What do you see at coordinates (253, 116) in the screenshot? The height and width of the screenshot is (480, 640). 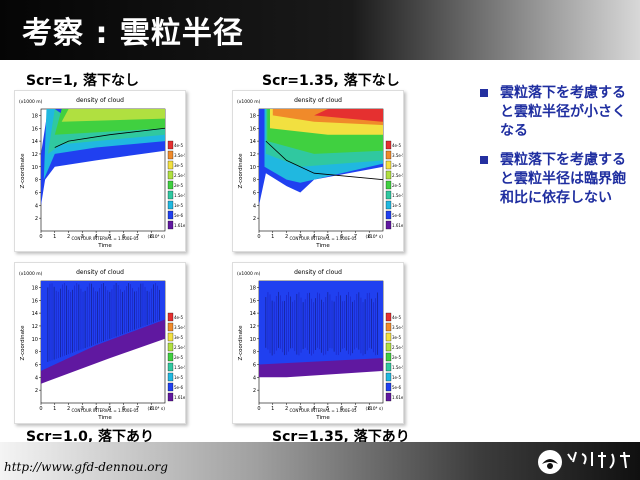 I see `y-tick-label: 18` at bounding box center [253, 116].